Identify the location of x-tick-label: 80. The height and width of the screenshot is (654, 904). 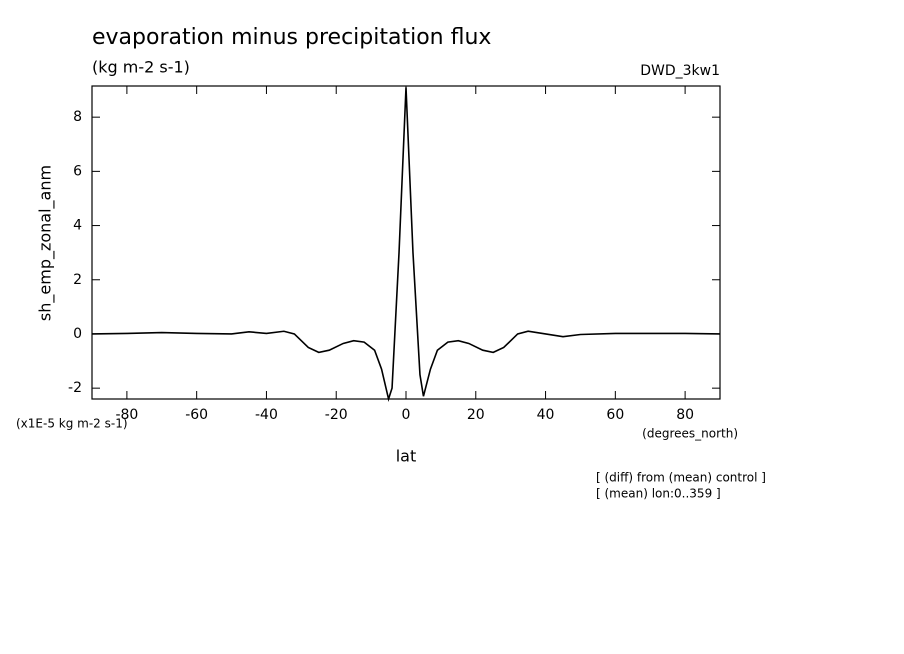
(685, 415).